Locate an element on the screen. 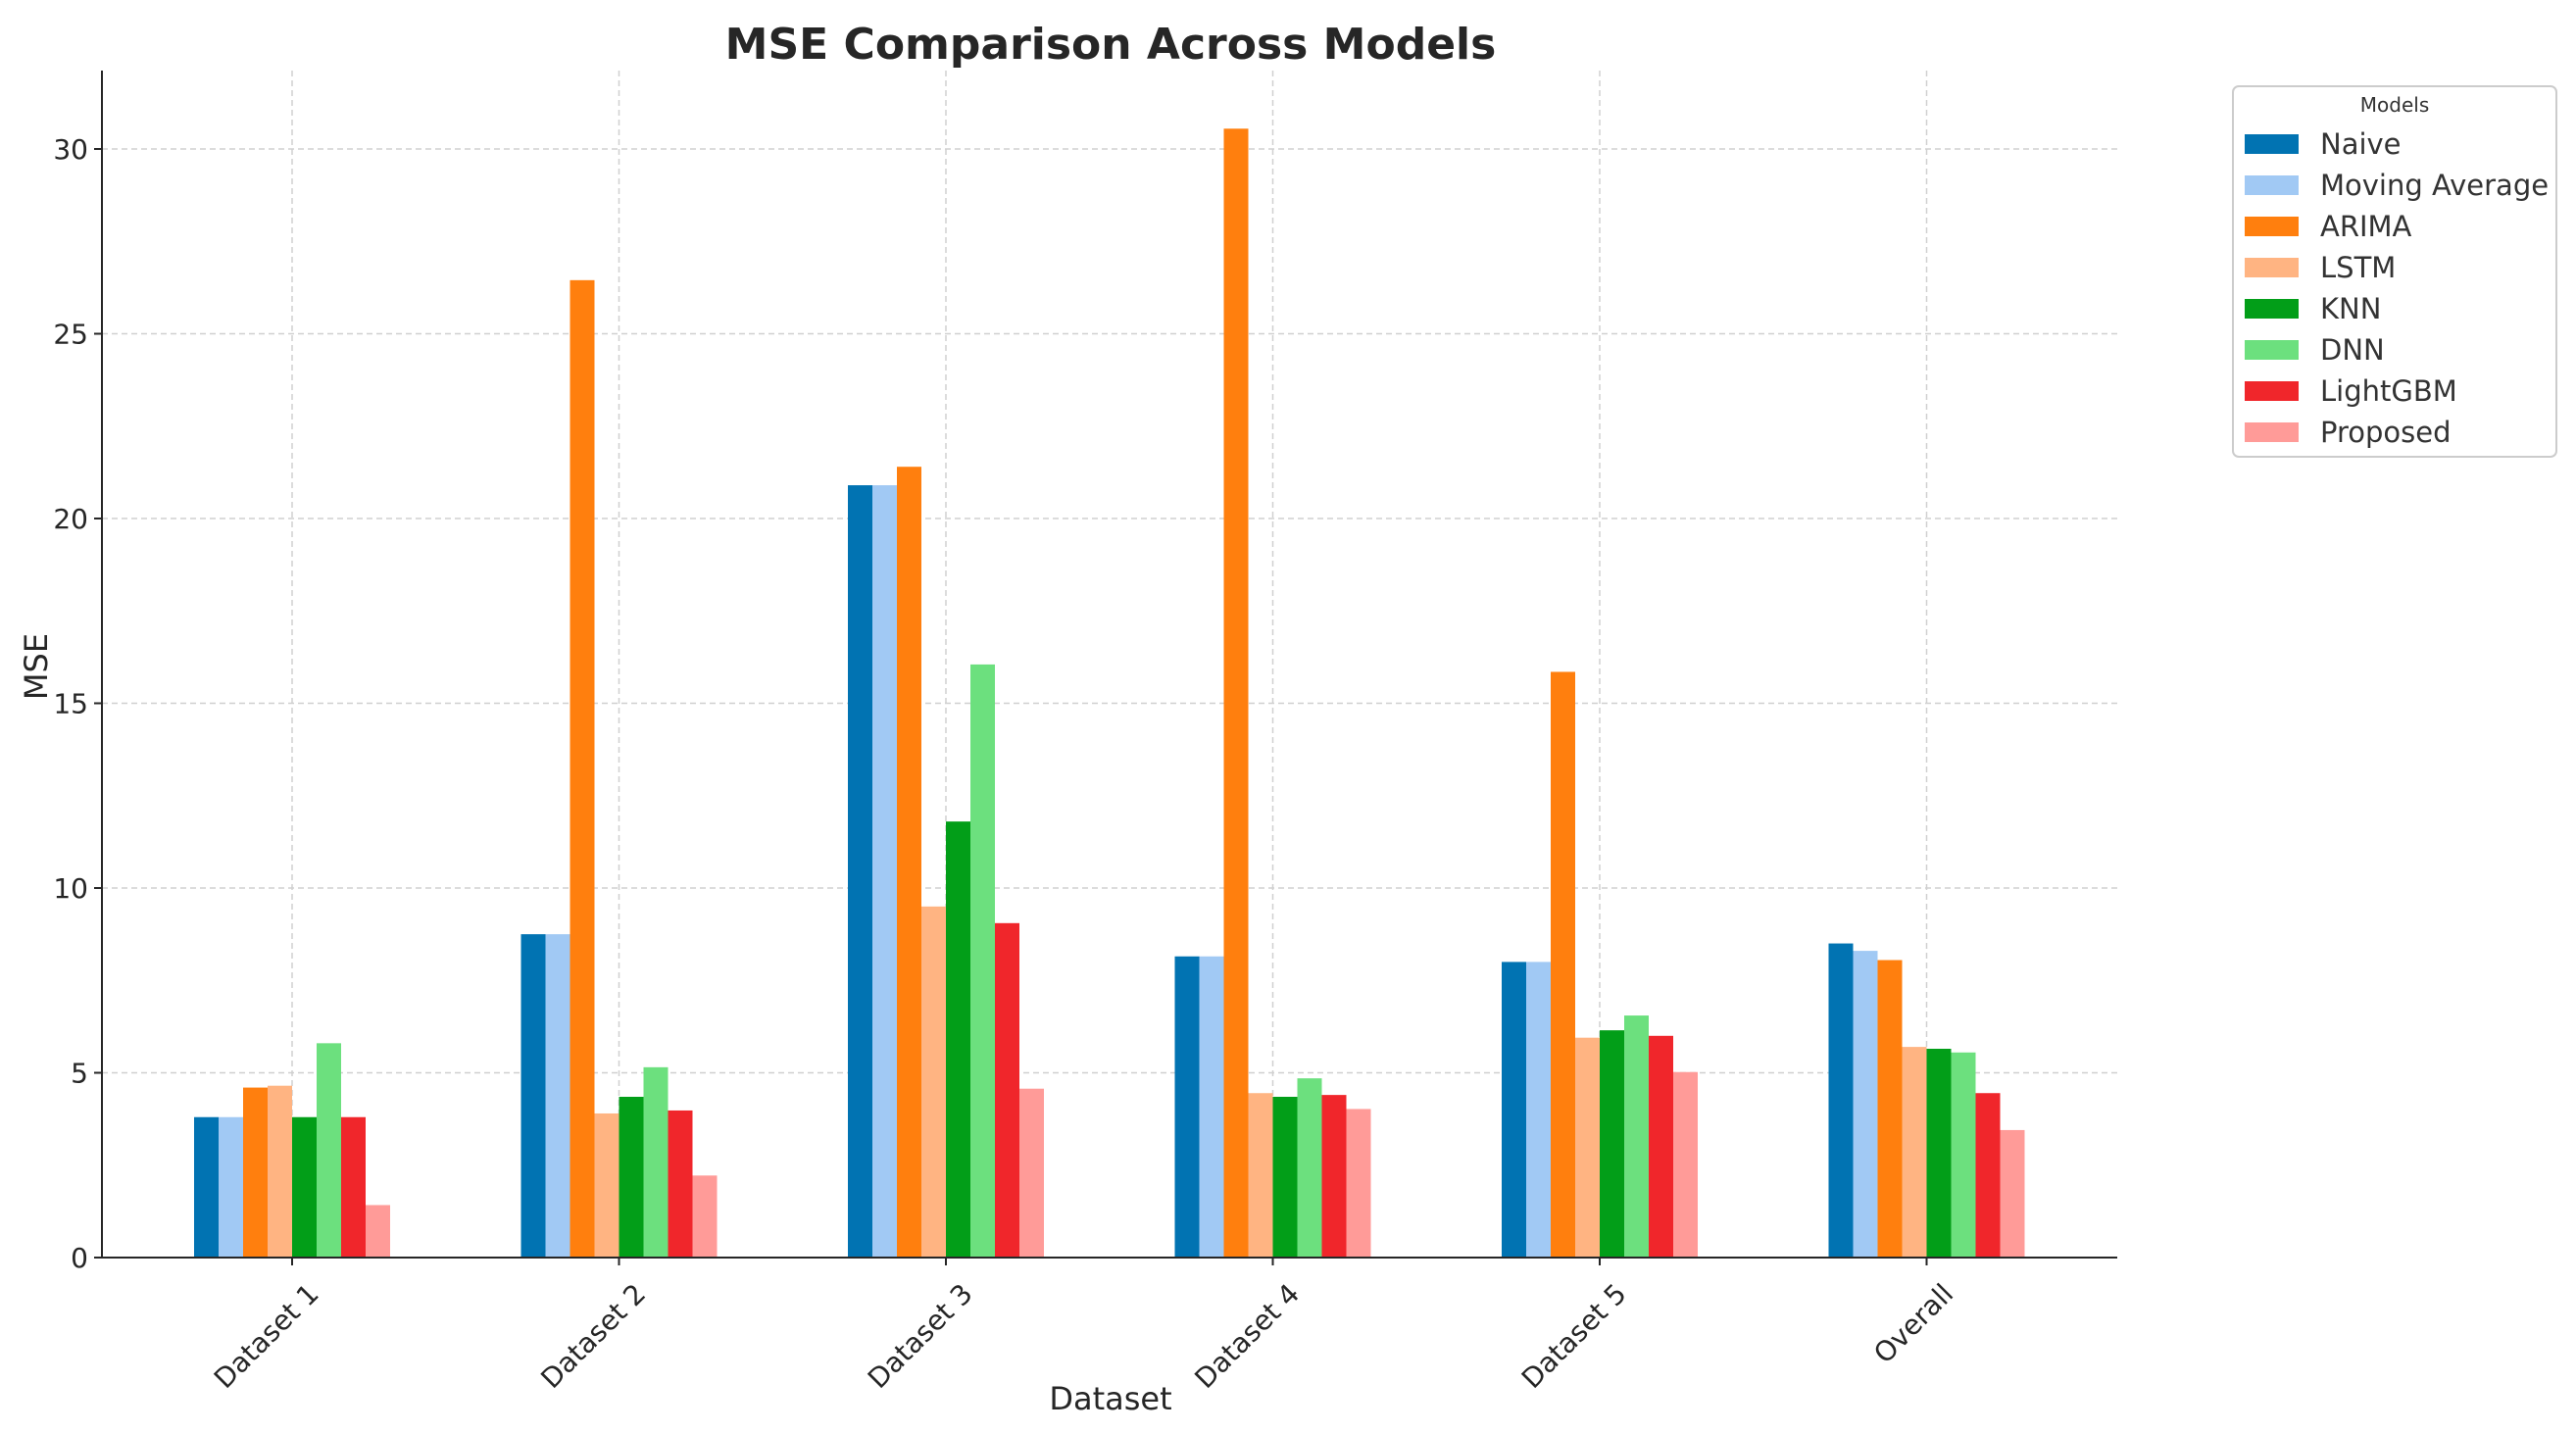  legend-frame is located at coordinates (2394, 271).